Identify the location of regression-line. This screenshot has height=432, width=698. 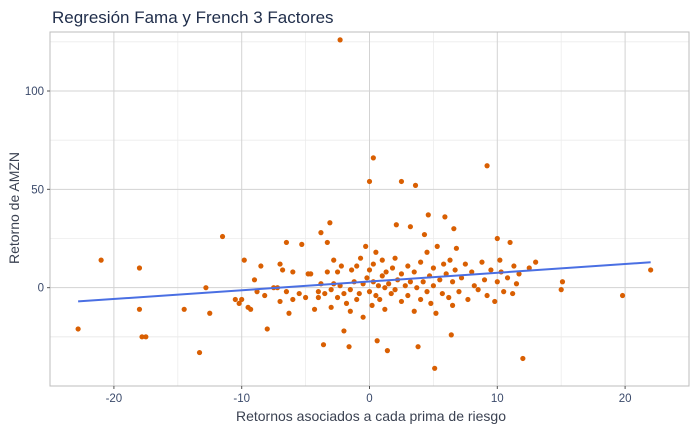
(364, 282).